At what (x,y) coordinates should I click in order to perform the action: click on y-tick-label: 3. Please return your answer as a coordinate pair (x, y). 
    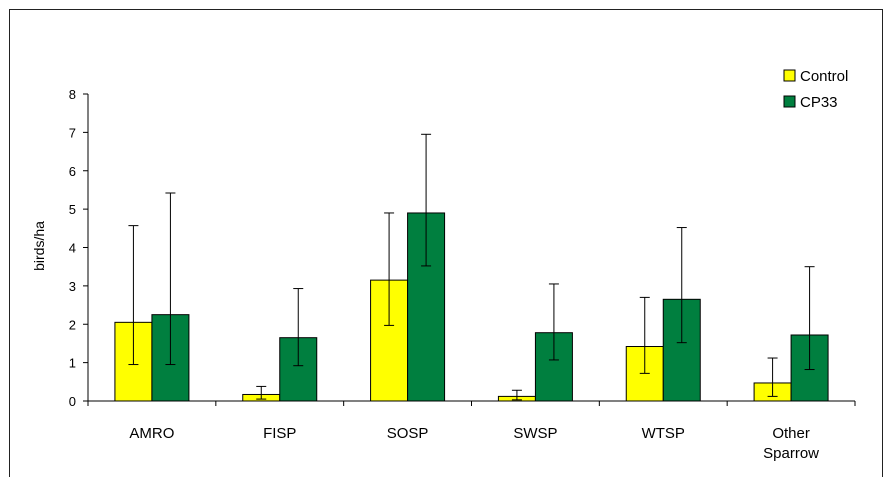
    Looking at the image, I should click on (72, 286).